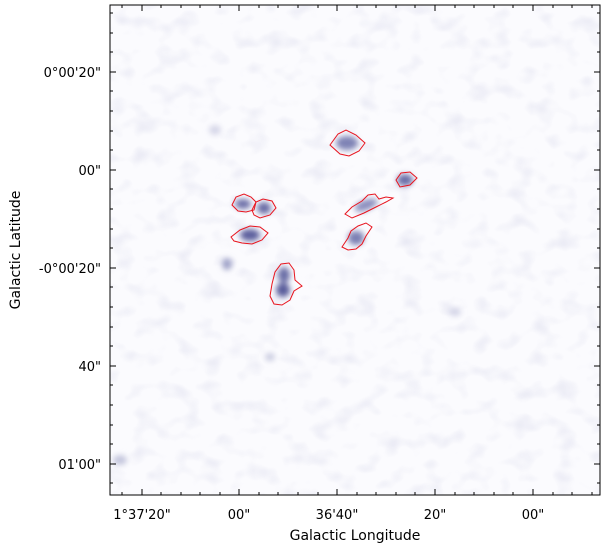 The width and height of the screenshot is (602, 544). Describe the element at coordinates (355, 536) in the screenshot. I see `x-axis-label: Galactic Longitude` at that location.